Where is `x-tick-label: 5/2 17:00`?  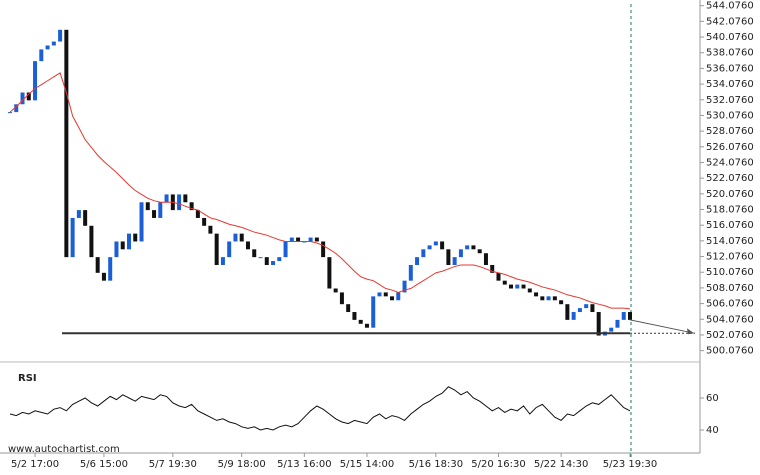 x-tick-label: 5/2 17:00 is located at coordinates (35, 464).